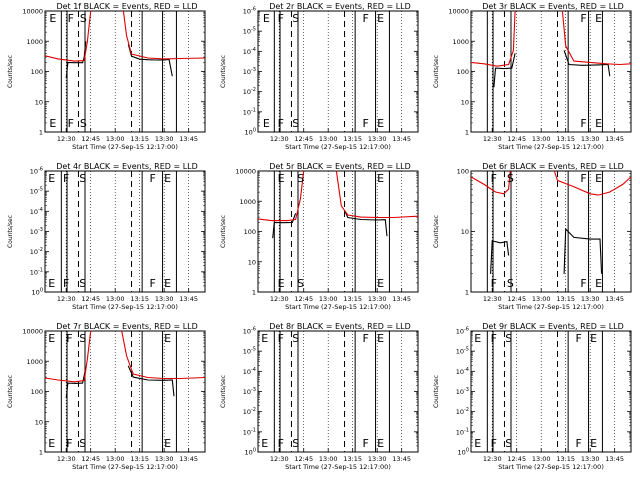 This screenshot has height=480, width=640. What do you see at coordinates (36, 231) in the screenshot?
I see `y-tick-label: 10⁻³` at bounding box center [36, 231].